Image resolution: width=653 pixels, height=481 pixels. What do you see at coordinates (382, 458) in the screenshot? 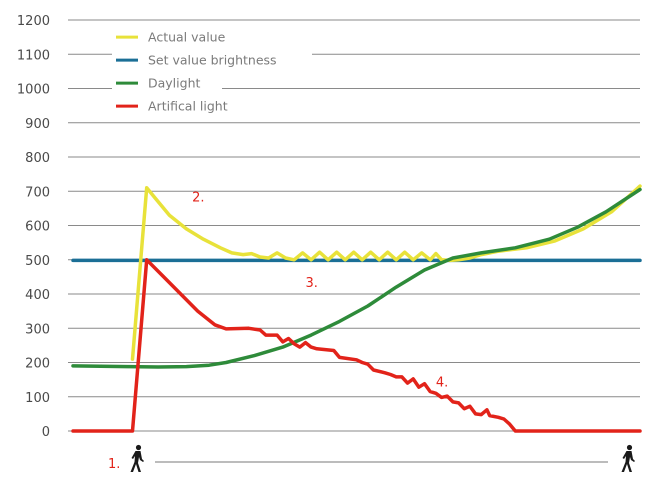
I see `timeline` at bounding box center [382, 458].